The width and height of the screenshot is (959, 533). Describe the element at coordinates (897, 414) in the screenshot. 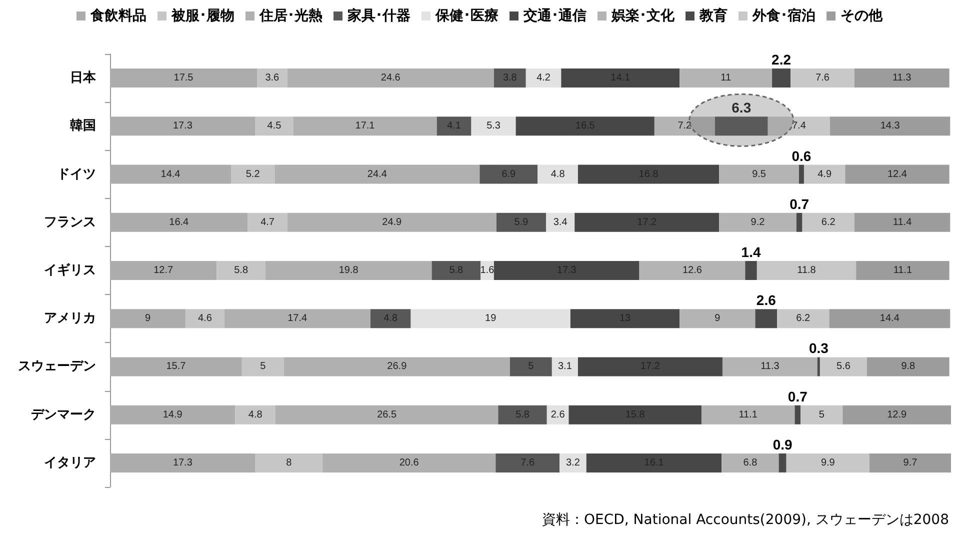

I see `data-label: 12.9` at that location.